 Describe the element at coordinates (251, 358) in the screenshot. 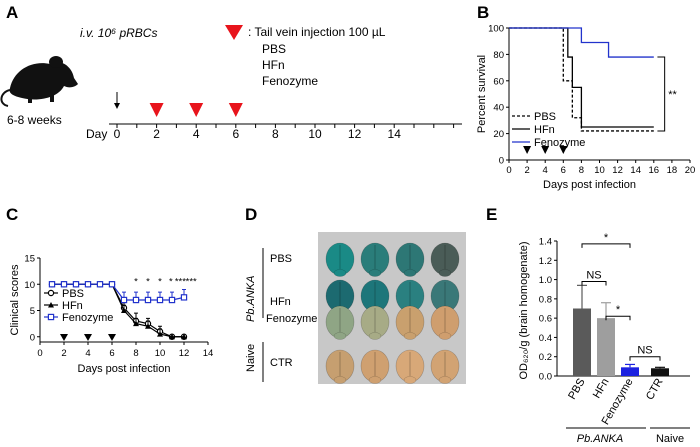

I see `group-label-naive: Naive` at that location.